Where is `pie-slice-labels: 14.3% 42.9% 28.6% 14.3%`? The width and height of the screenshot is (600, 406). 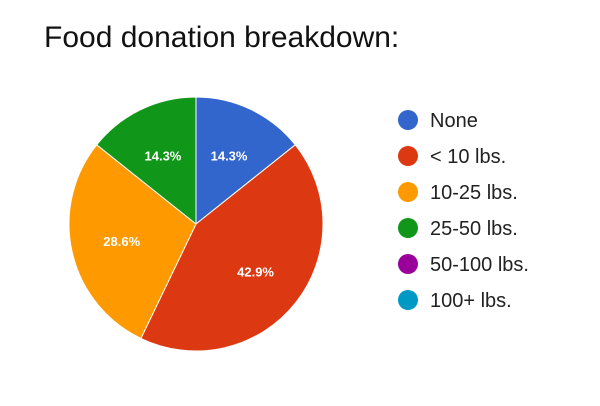
pie-slice-labels: 14.3% 42.9% 28.6% 14.3% is located at coordinates (188, 213).